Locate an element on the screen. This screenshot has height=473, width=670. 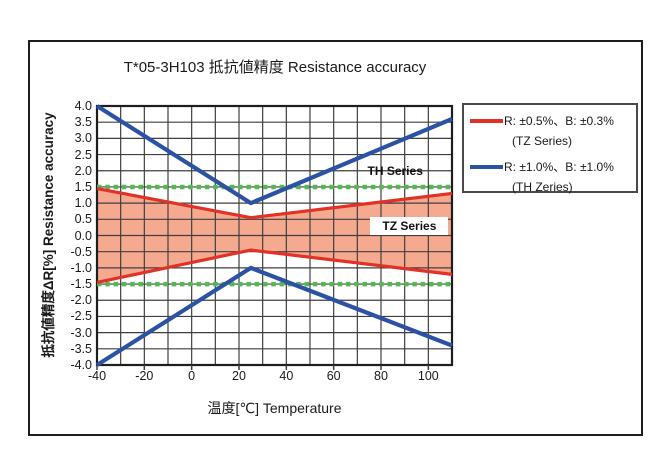
y-tick-label: 1.0 is located at coordinates (83, 203).